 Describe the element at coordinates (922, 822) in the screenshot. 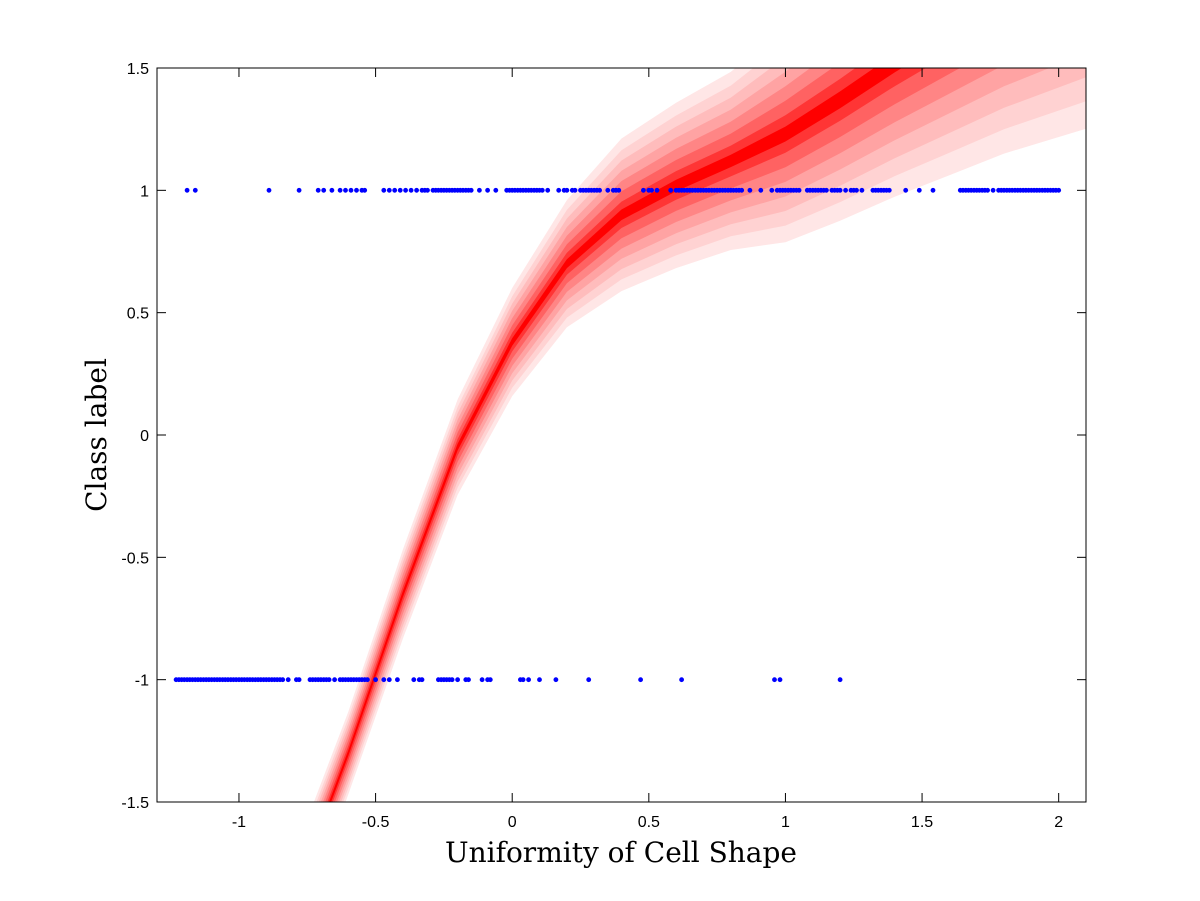

I see `x-tick-label: 1.5` at that location.